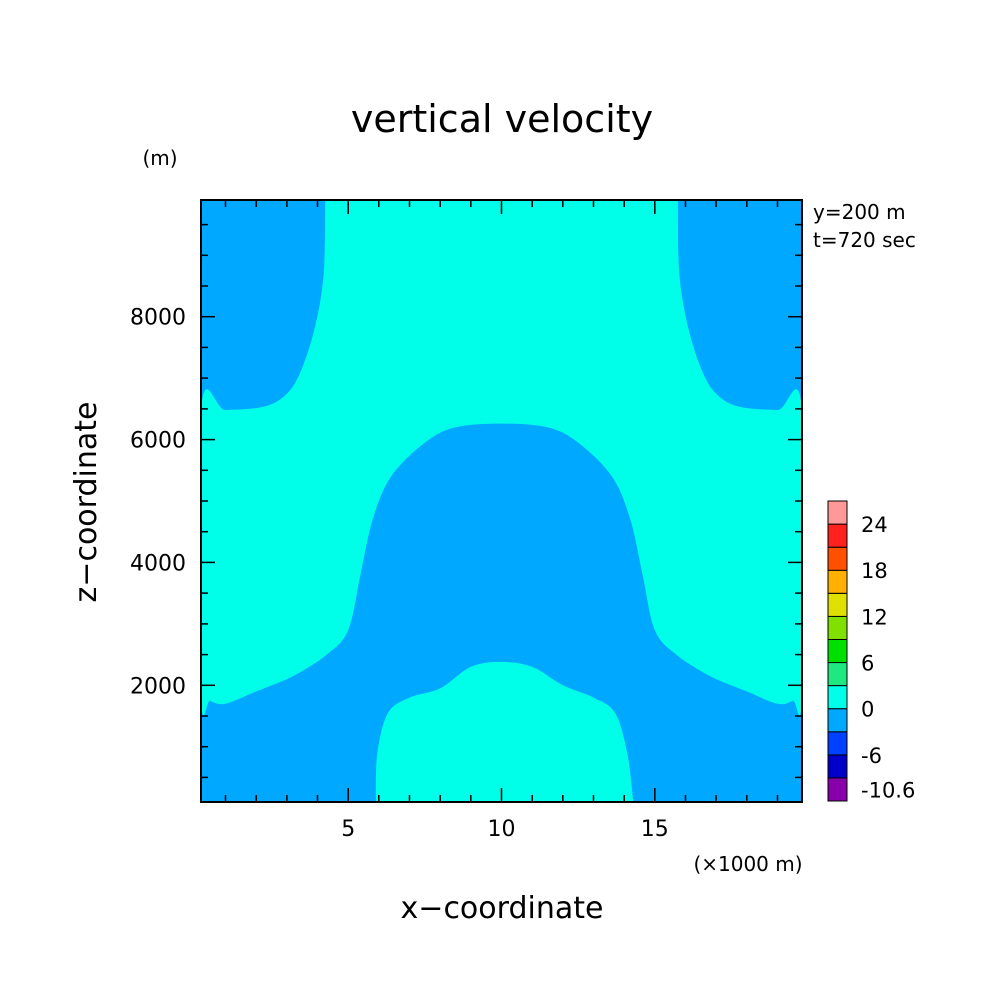  Describe the element at coordinates (874, 525) in the screenshot. I see `colorbar-label-6: 24` at that location.